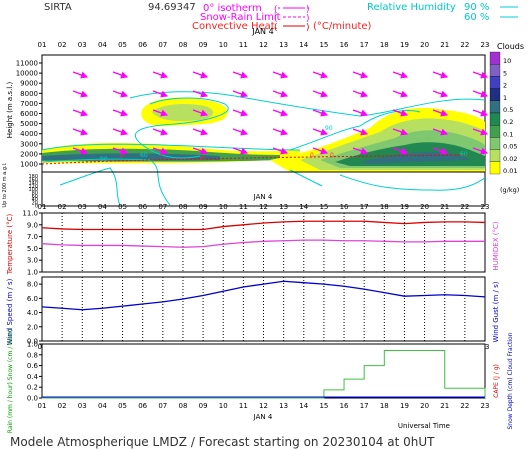 The width and height of the screenshot is (528, 450). I want to click on y-tick-label-low: 20, so click(35, 203).